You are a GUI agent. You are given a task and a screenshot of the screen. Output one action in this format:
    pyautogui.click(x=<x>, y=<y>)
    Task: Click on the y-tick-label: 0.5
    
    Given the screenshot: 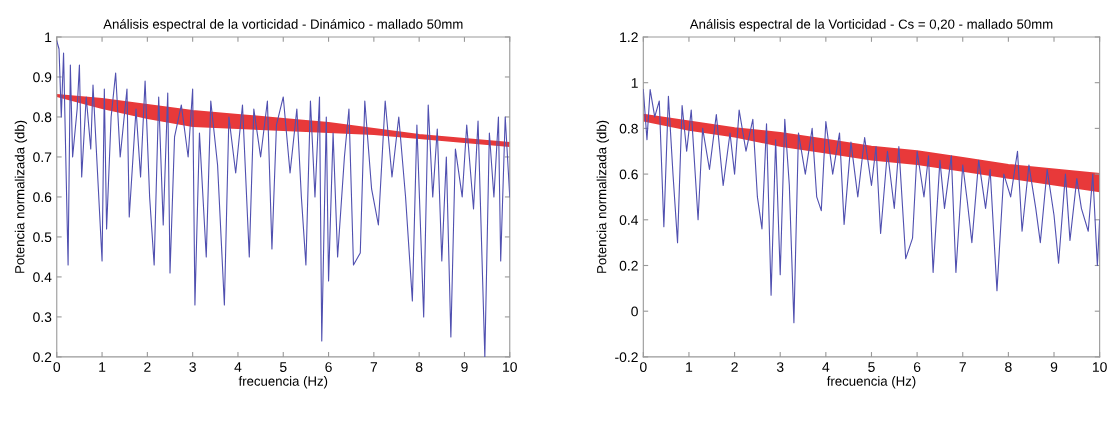 What is the action you would take?
    pyautogui.click(x=42, y=237)
    